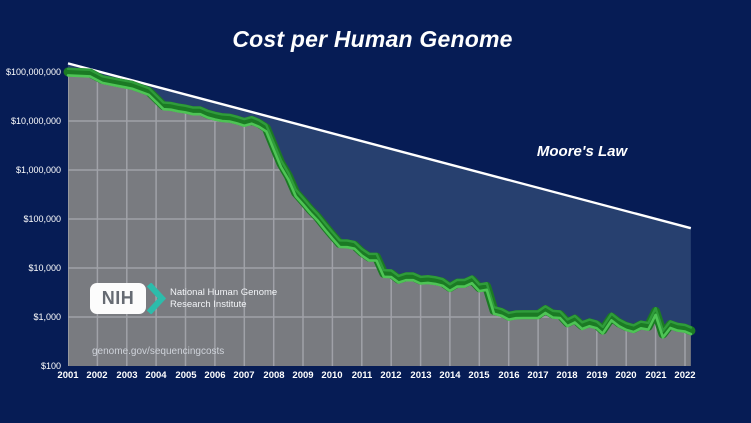 This screenshot has height=423, width=751. I want to click on x-tick-label: 2005, so click(186, 375).